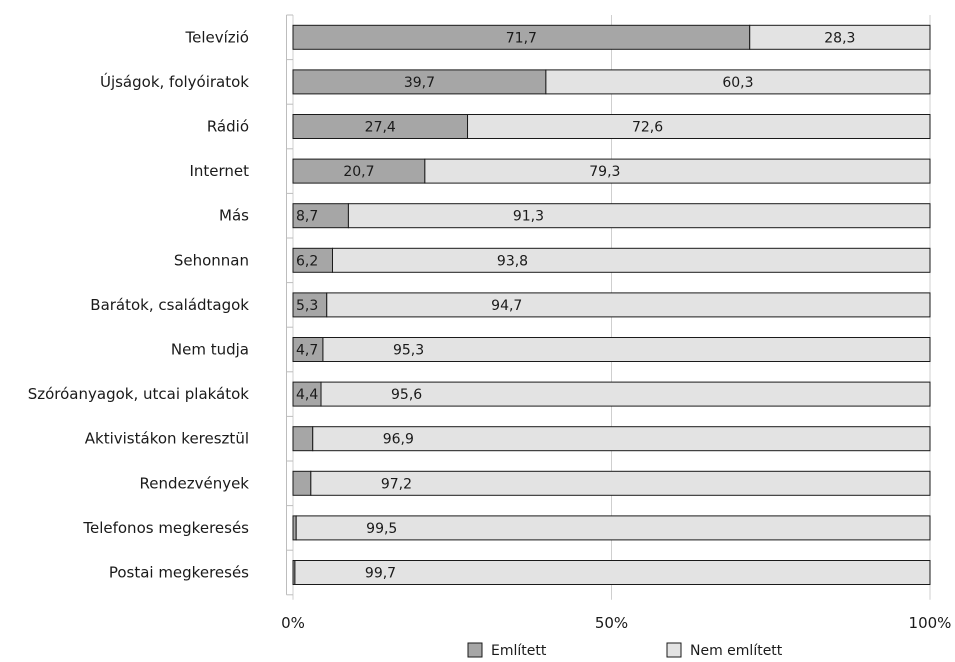 This screenshot has width=955, height=662. Describe the element at coordinates (519, 651) in the screenshot. I see `legend-label: Említett` at that location.